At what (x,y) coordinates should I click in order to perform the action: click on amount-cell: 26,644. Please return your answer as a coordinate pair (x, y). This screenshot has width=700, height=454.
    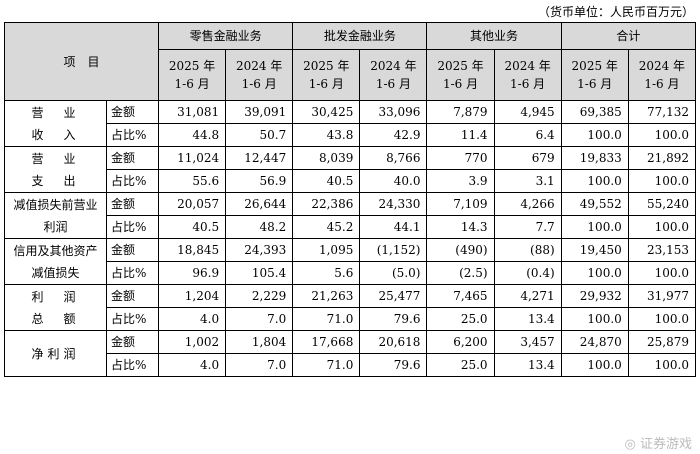
    Looking at the image, I should click on (259, 204).